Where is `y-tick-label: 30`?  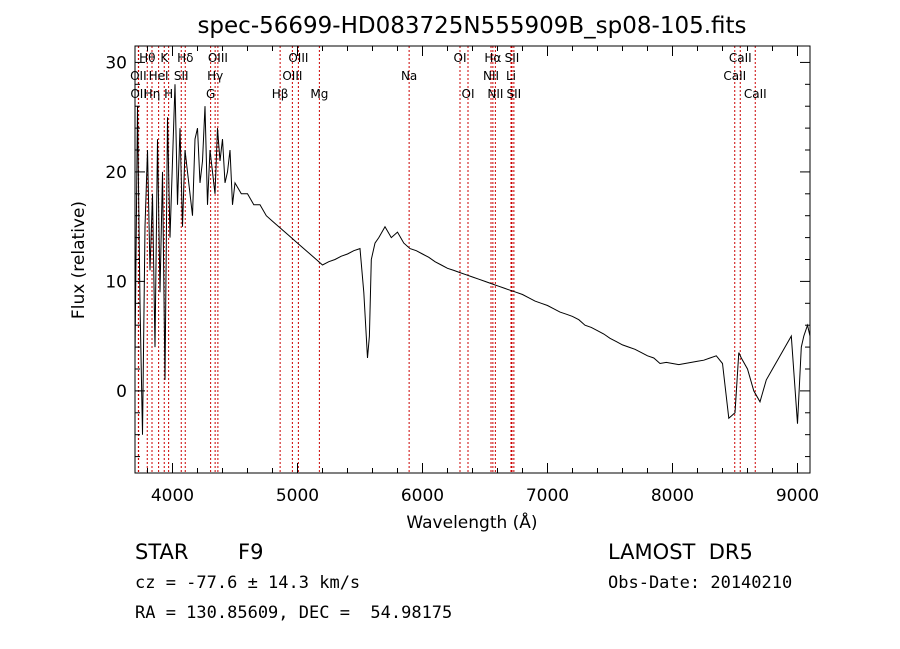 y-tick-label: 30 is located at coordinates (116, 63).